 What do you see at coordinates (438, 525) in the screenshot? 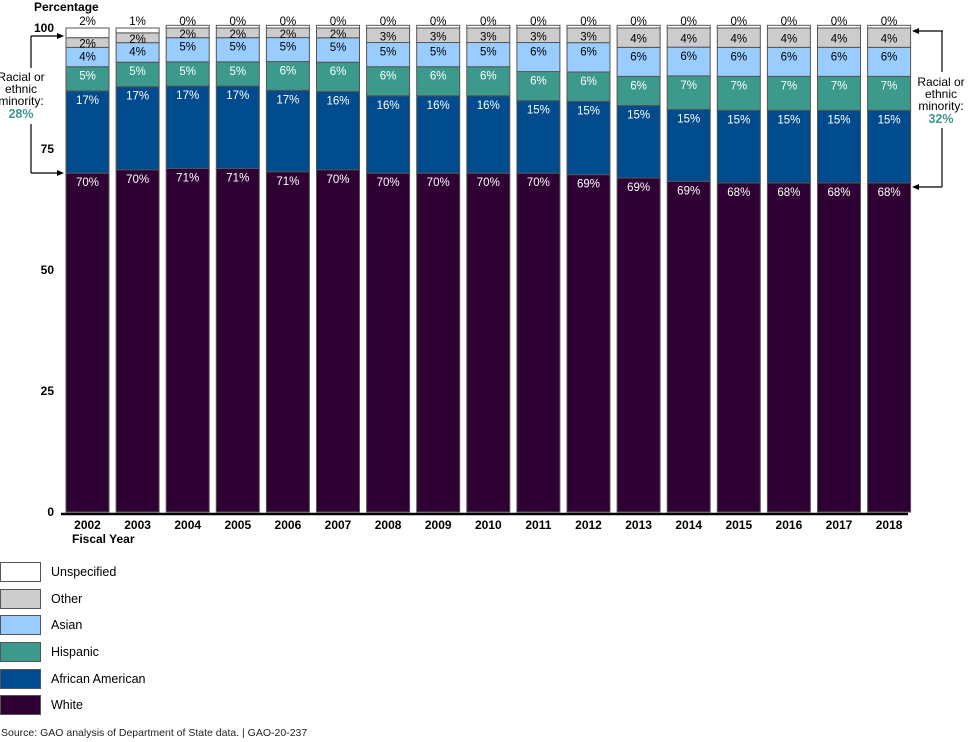
I see `x-tick-label: 2009` at bounding box center [438, 525].